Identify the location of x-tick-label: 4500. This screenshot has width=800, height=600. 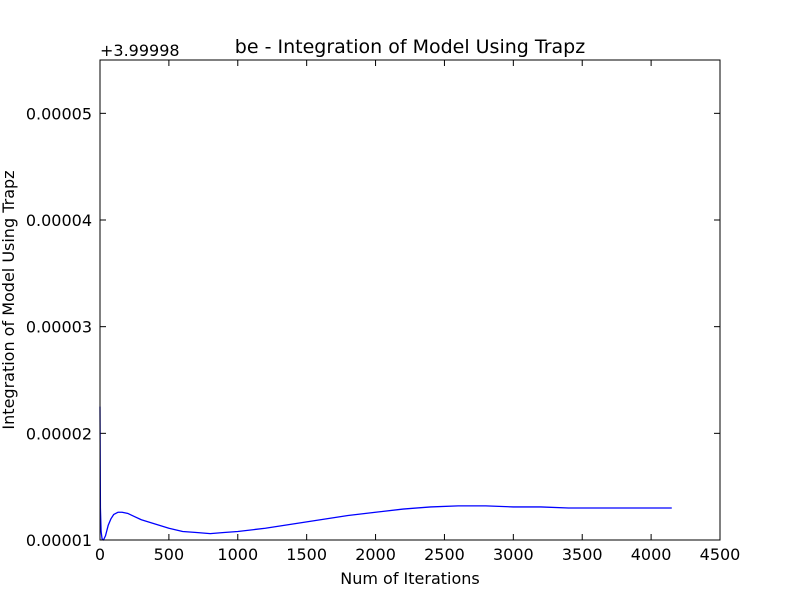
(720, 554).